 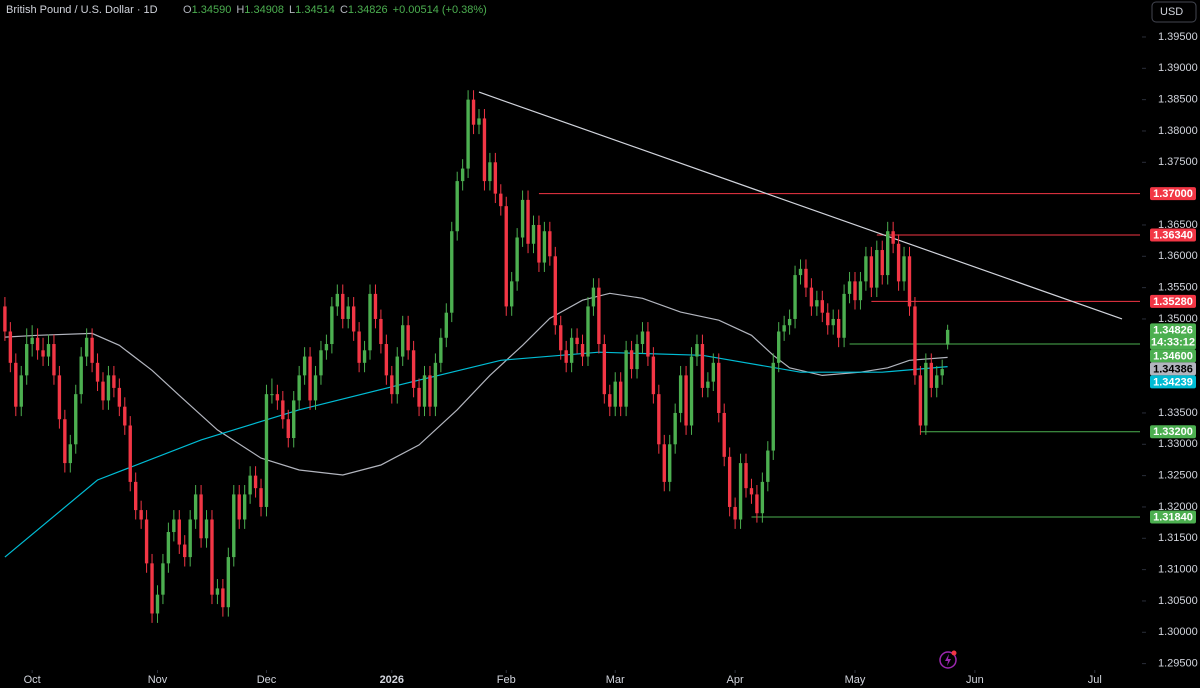 I want to click on flash-icon-bolt, so click(x=948, y=660).